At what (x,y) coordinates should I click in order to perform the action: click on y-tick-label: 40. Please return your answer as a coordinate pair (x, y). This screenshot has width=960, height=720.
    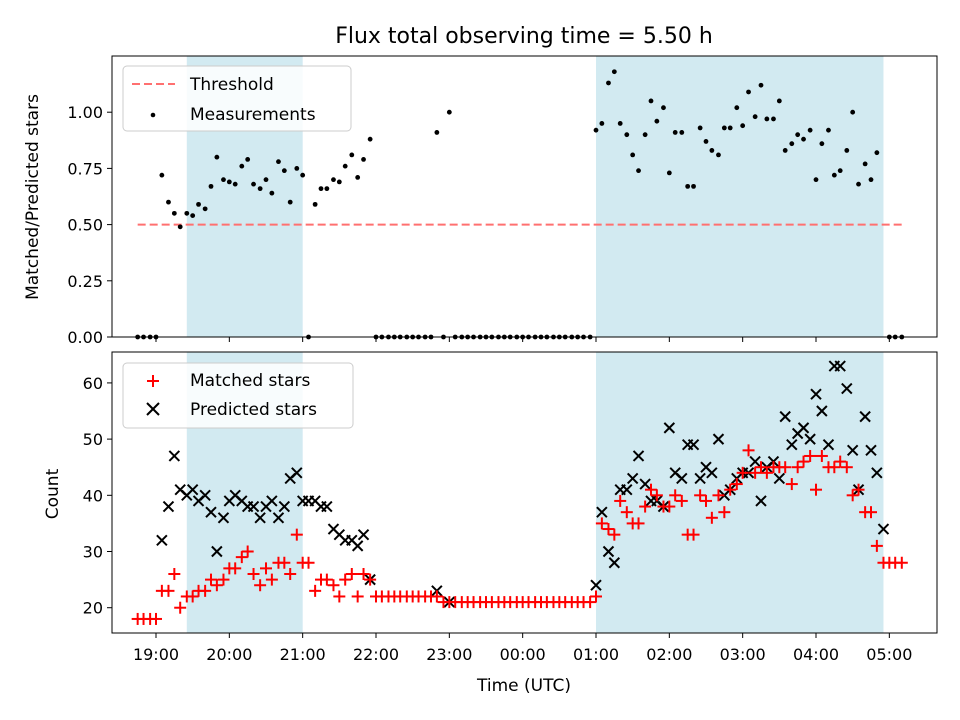
    Looking at the image, I should click on (93, 495).